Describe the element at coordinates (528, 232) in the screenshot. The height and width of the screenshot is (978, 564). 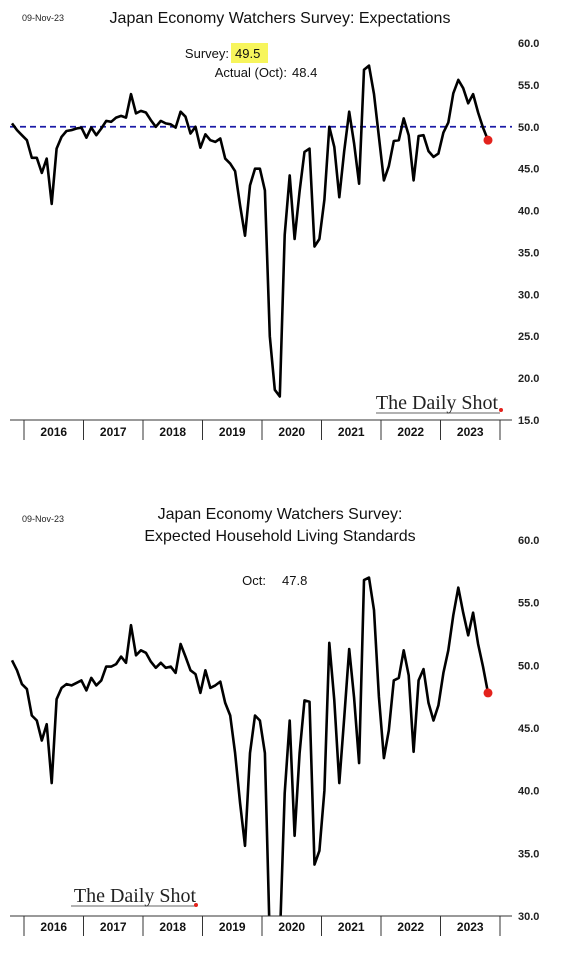
I see `y-axis: 15.0 20.0 25.0 30.0 35.0 40.0 45.0 50.0 55.0 60.0` at that location.